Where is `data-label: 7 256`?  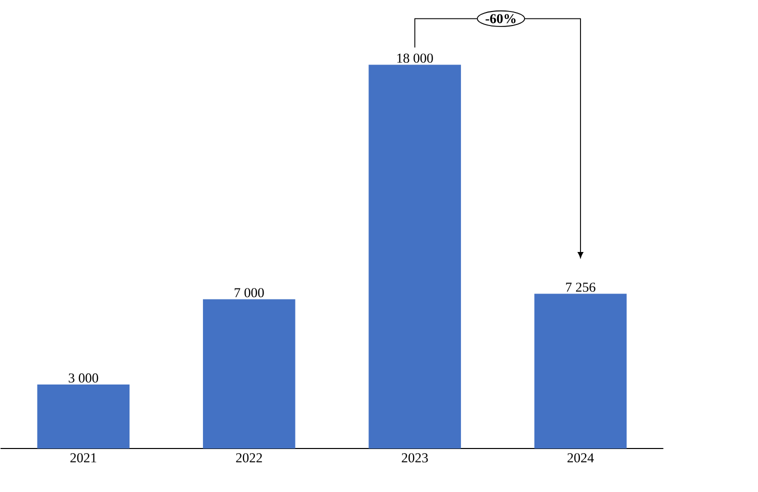
data-label: 7 256 is located at coordinates (581, 287).